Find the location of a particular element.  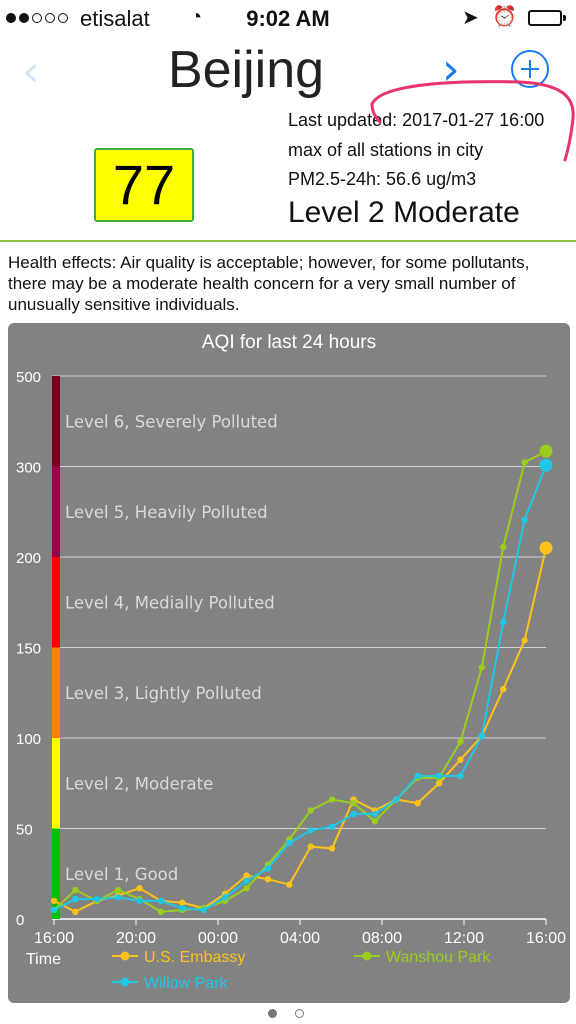

y-tick-label: 150 is located at coordinates (28, 649).